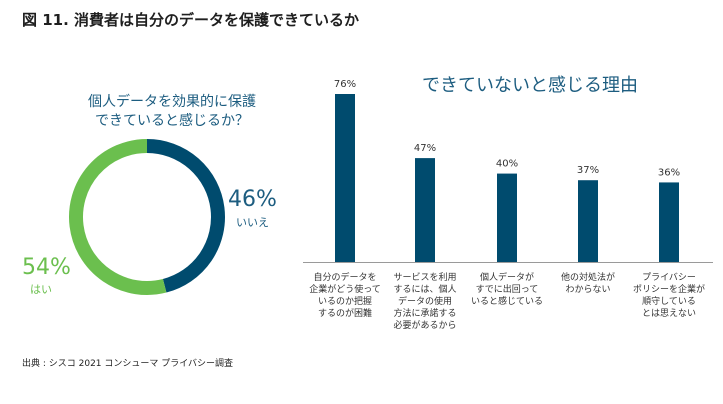  I want to click on bar-category-label-line: ポリシーを企業が, so click(668, 290).